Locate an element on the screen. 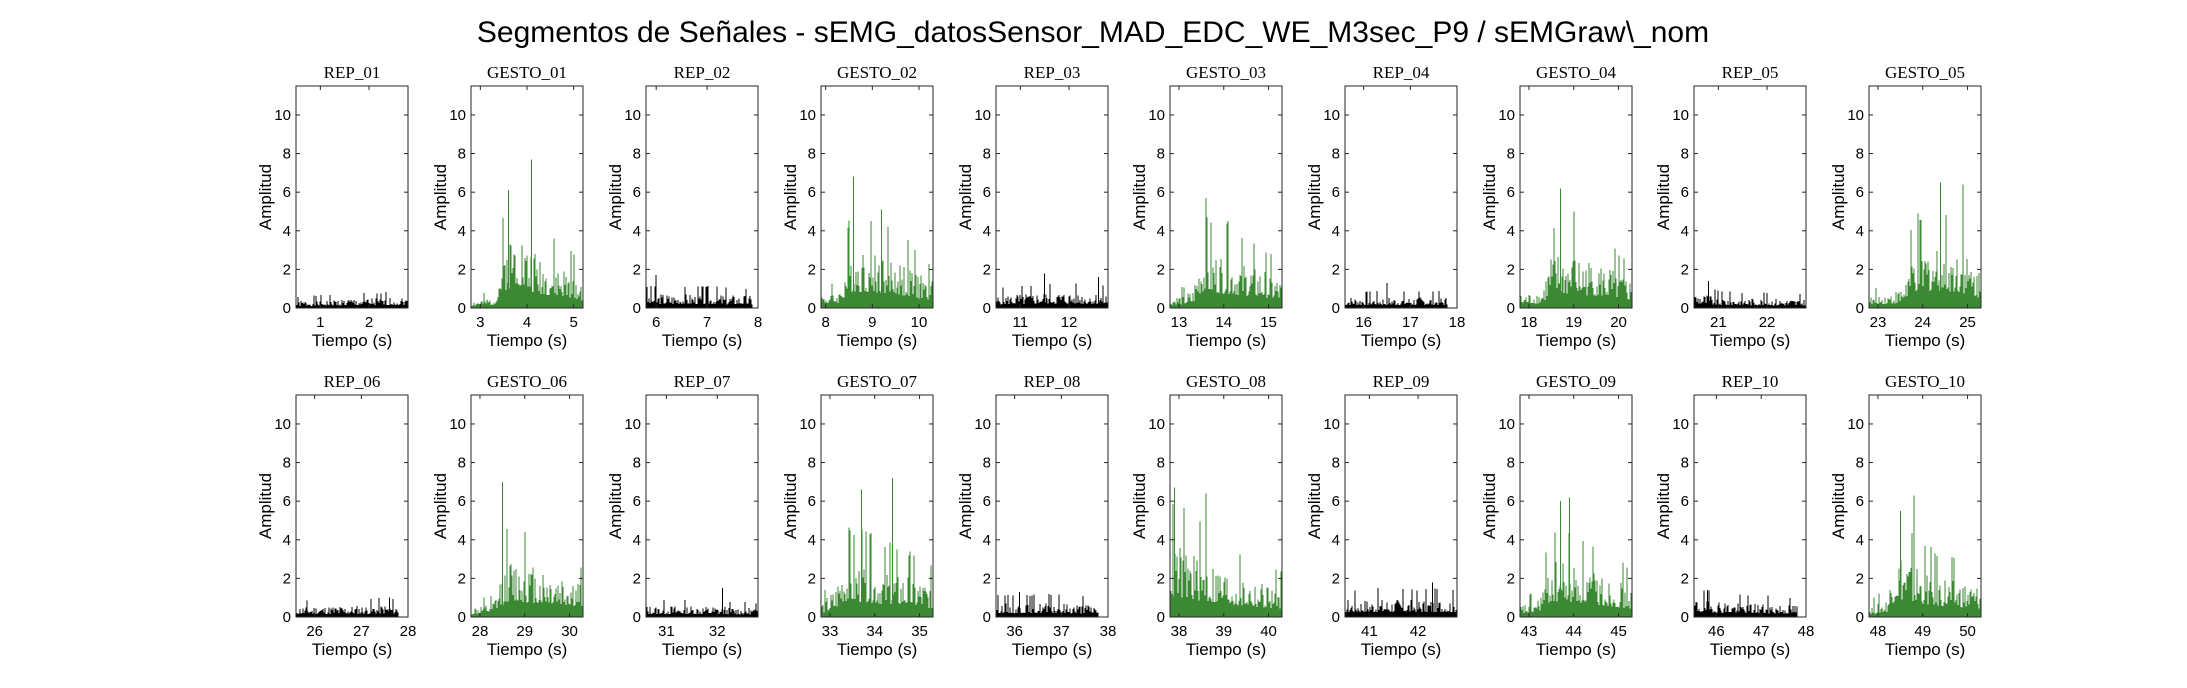 This screenshot has width=2187, height=688. x-tick-label: 5 is located at coordinates (573, 322).